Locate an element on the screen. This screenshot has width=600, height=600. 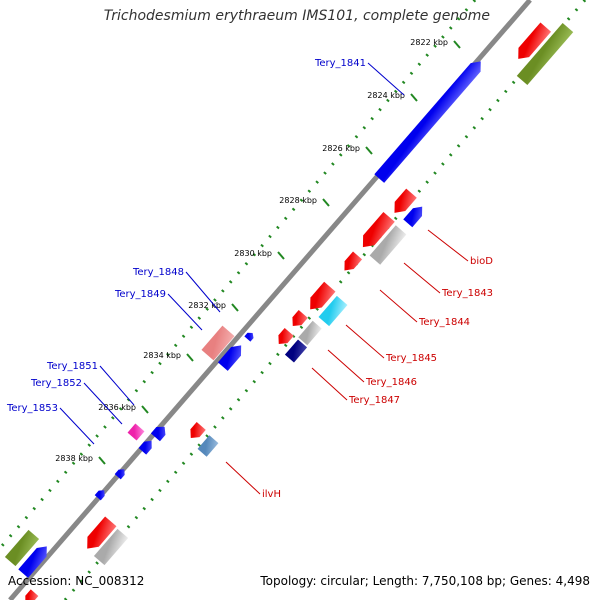
svg-text: Tery_1853 is located at coordinates (32, 408).